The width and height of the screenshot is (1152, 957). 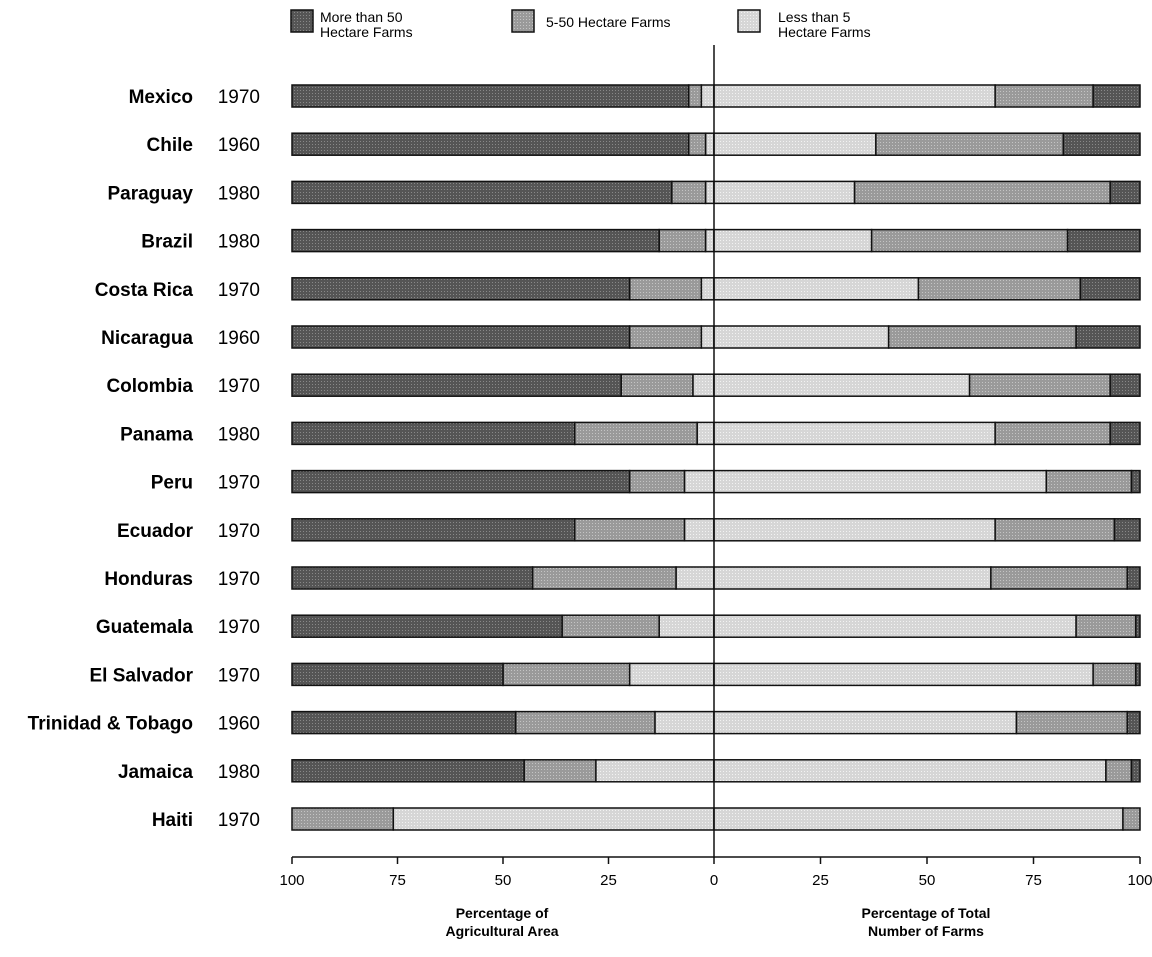 I want to click on chart-row: El Salvador 1970, so click(x=615, y=674).